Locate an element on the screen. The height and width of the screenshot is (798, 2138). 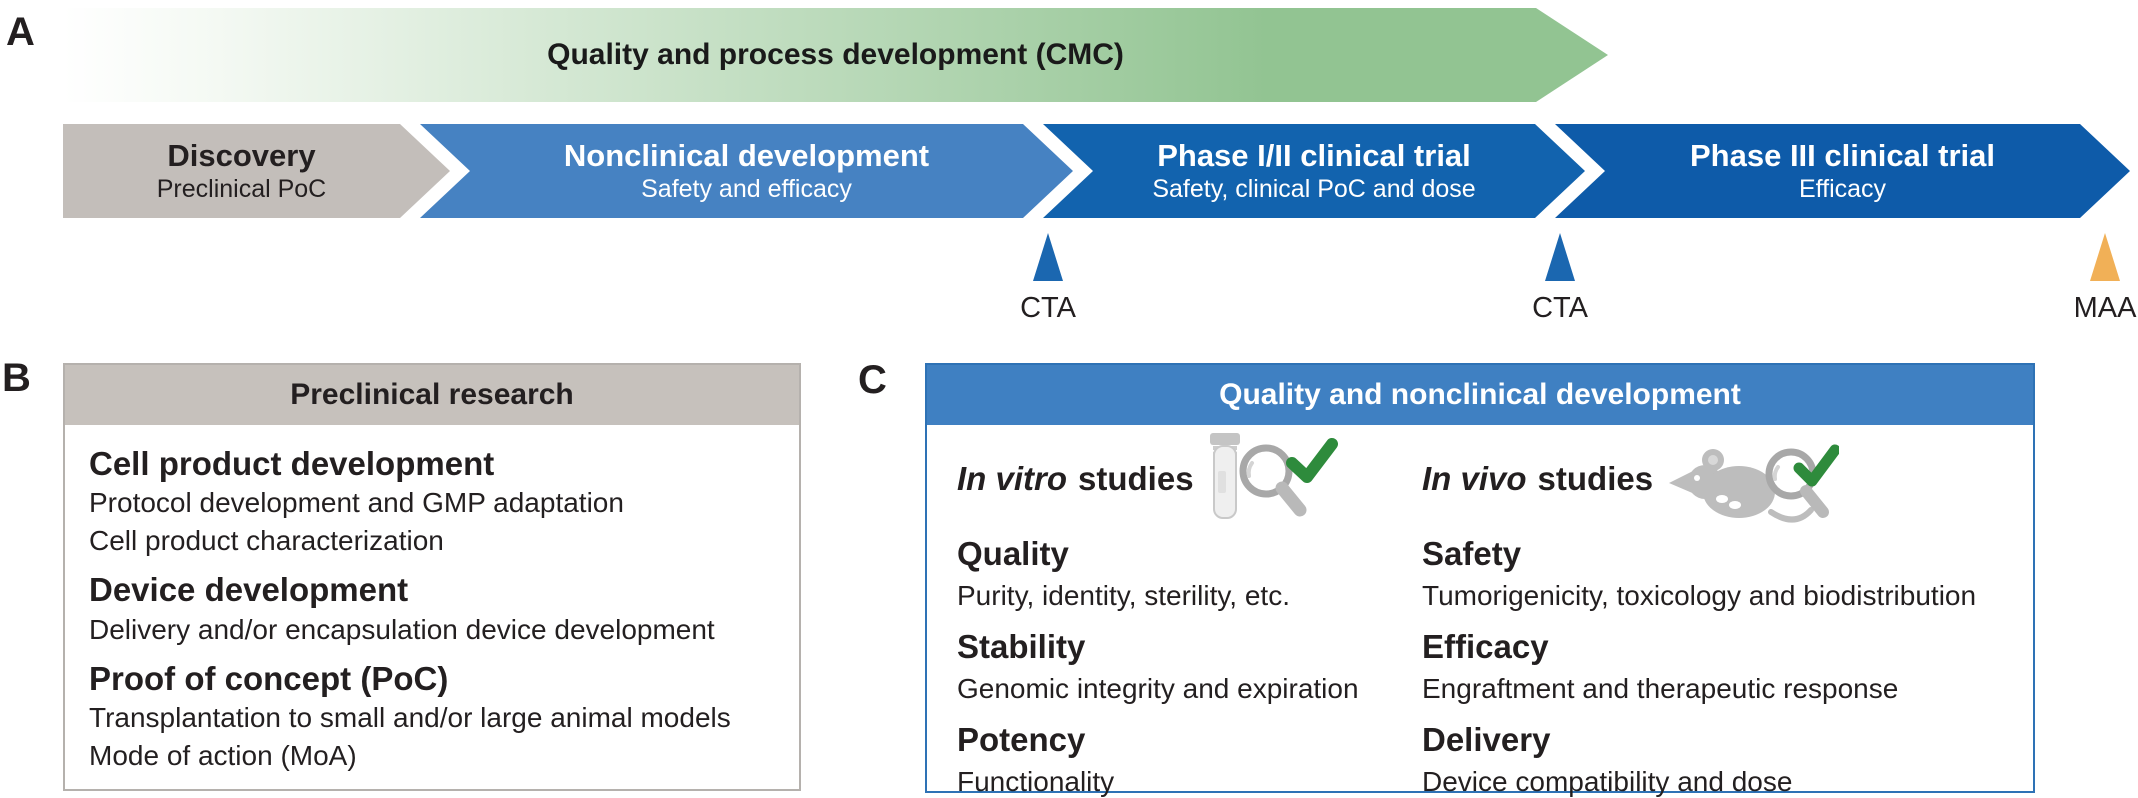
item-title: Proof of concept (PoC) is located at coordinates (269, 679).